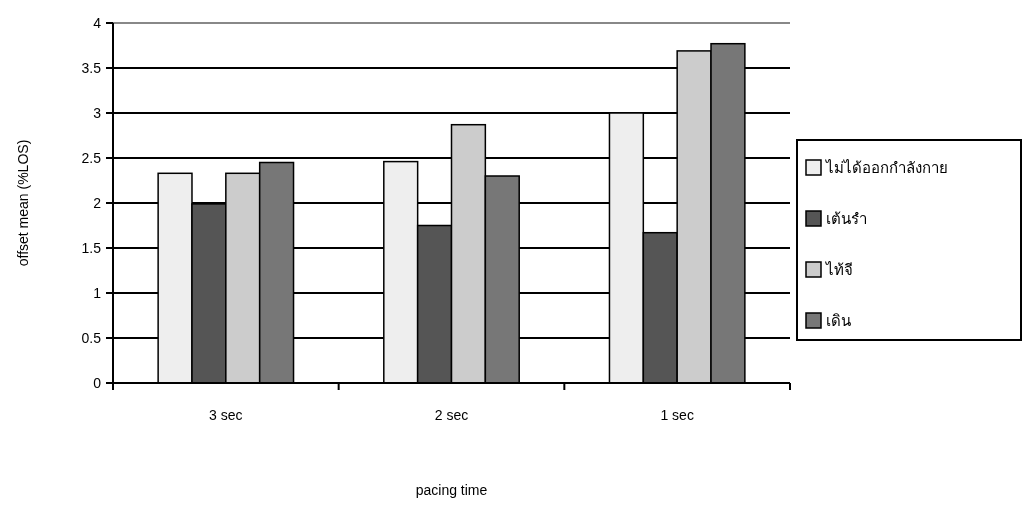 Image resolution: width=1025 pixels, height=529 pixels. What do you see at coordinates (886, 168) in the screenshot?
I see `legend-label: ไม่ได้ออกกำลังกาย` at bounding box center [886, 168].